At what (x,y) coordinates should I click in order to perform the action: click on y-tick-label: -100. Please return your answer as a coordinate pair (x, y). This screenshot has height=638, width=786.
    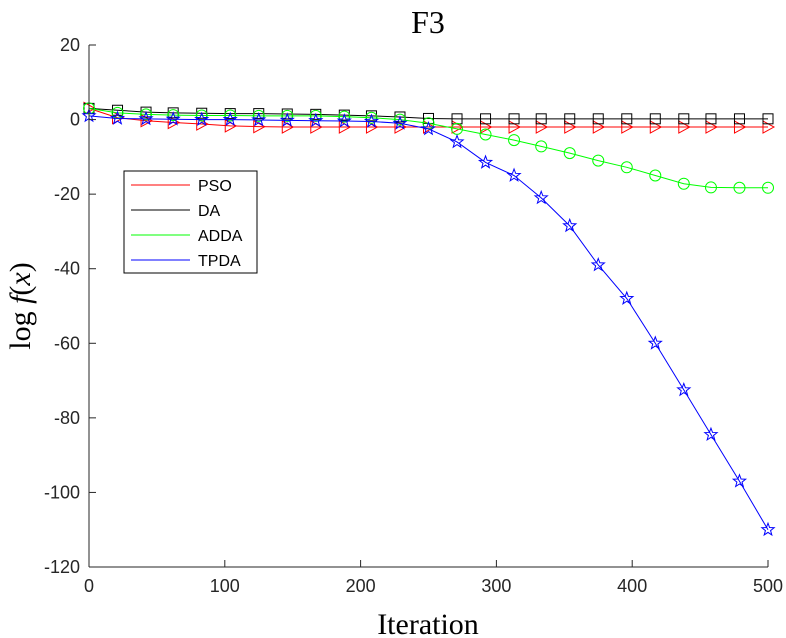
    Looking at the image, I should click on (62, 492).